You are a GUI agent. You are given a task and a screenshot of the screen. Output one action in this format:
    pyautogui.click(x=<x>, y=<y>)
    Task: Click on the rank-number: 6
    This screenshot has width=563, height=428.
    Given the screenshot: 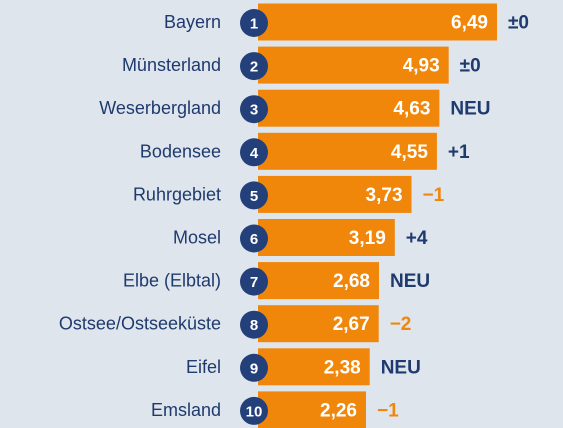 What is the action you would take?
    pyautogui.click(x=254, y=239)
    